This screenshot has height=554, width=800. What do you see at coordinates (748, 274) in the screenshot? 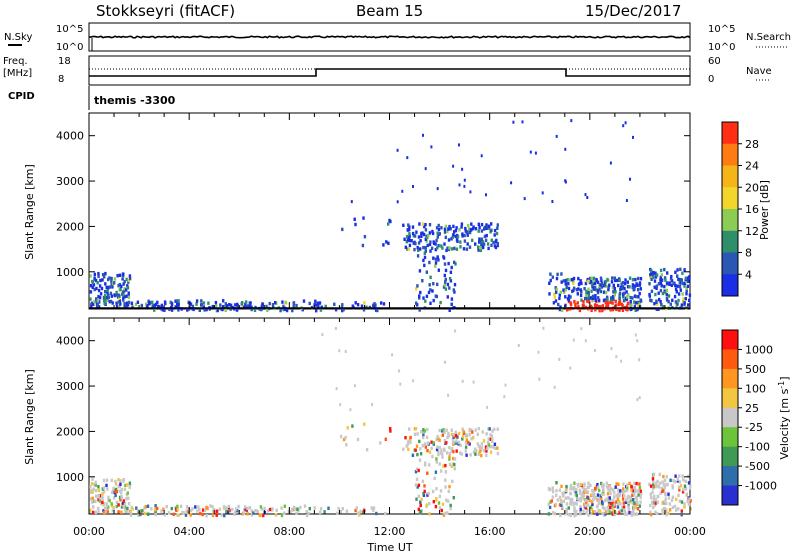
I see `colorbar-tick-label: 4` at bounding box center [748, 274].